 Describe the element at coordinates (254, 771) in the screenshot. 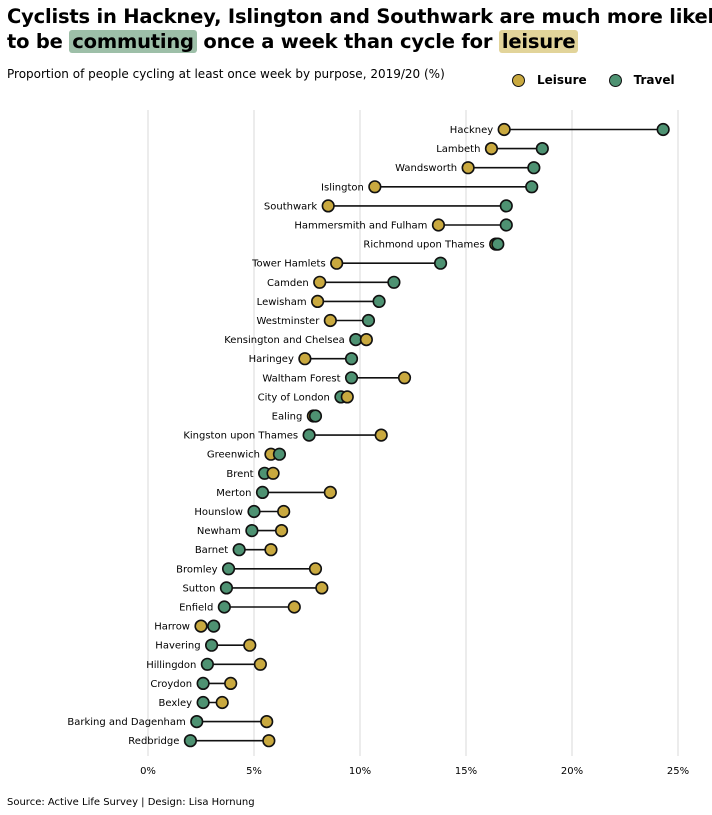

I see `x-tick-label: 5%` at that location.